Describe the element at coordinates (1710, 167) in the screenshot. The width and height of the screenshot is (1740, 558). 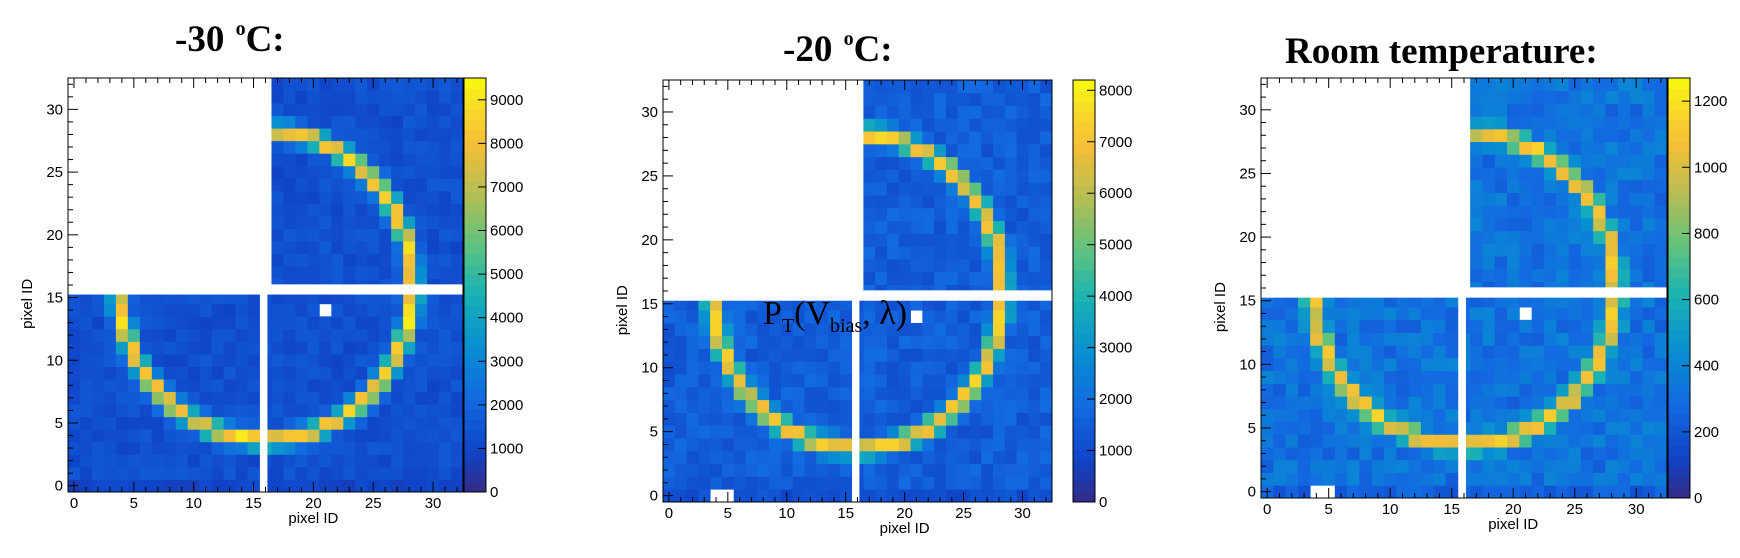
I see `colorbar-tick-label: 1000` at that location.